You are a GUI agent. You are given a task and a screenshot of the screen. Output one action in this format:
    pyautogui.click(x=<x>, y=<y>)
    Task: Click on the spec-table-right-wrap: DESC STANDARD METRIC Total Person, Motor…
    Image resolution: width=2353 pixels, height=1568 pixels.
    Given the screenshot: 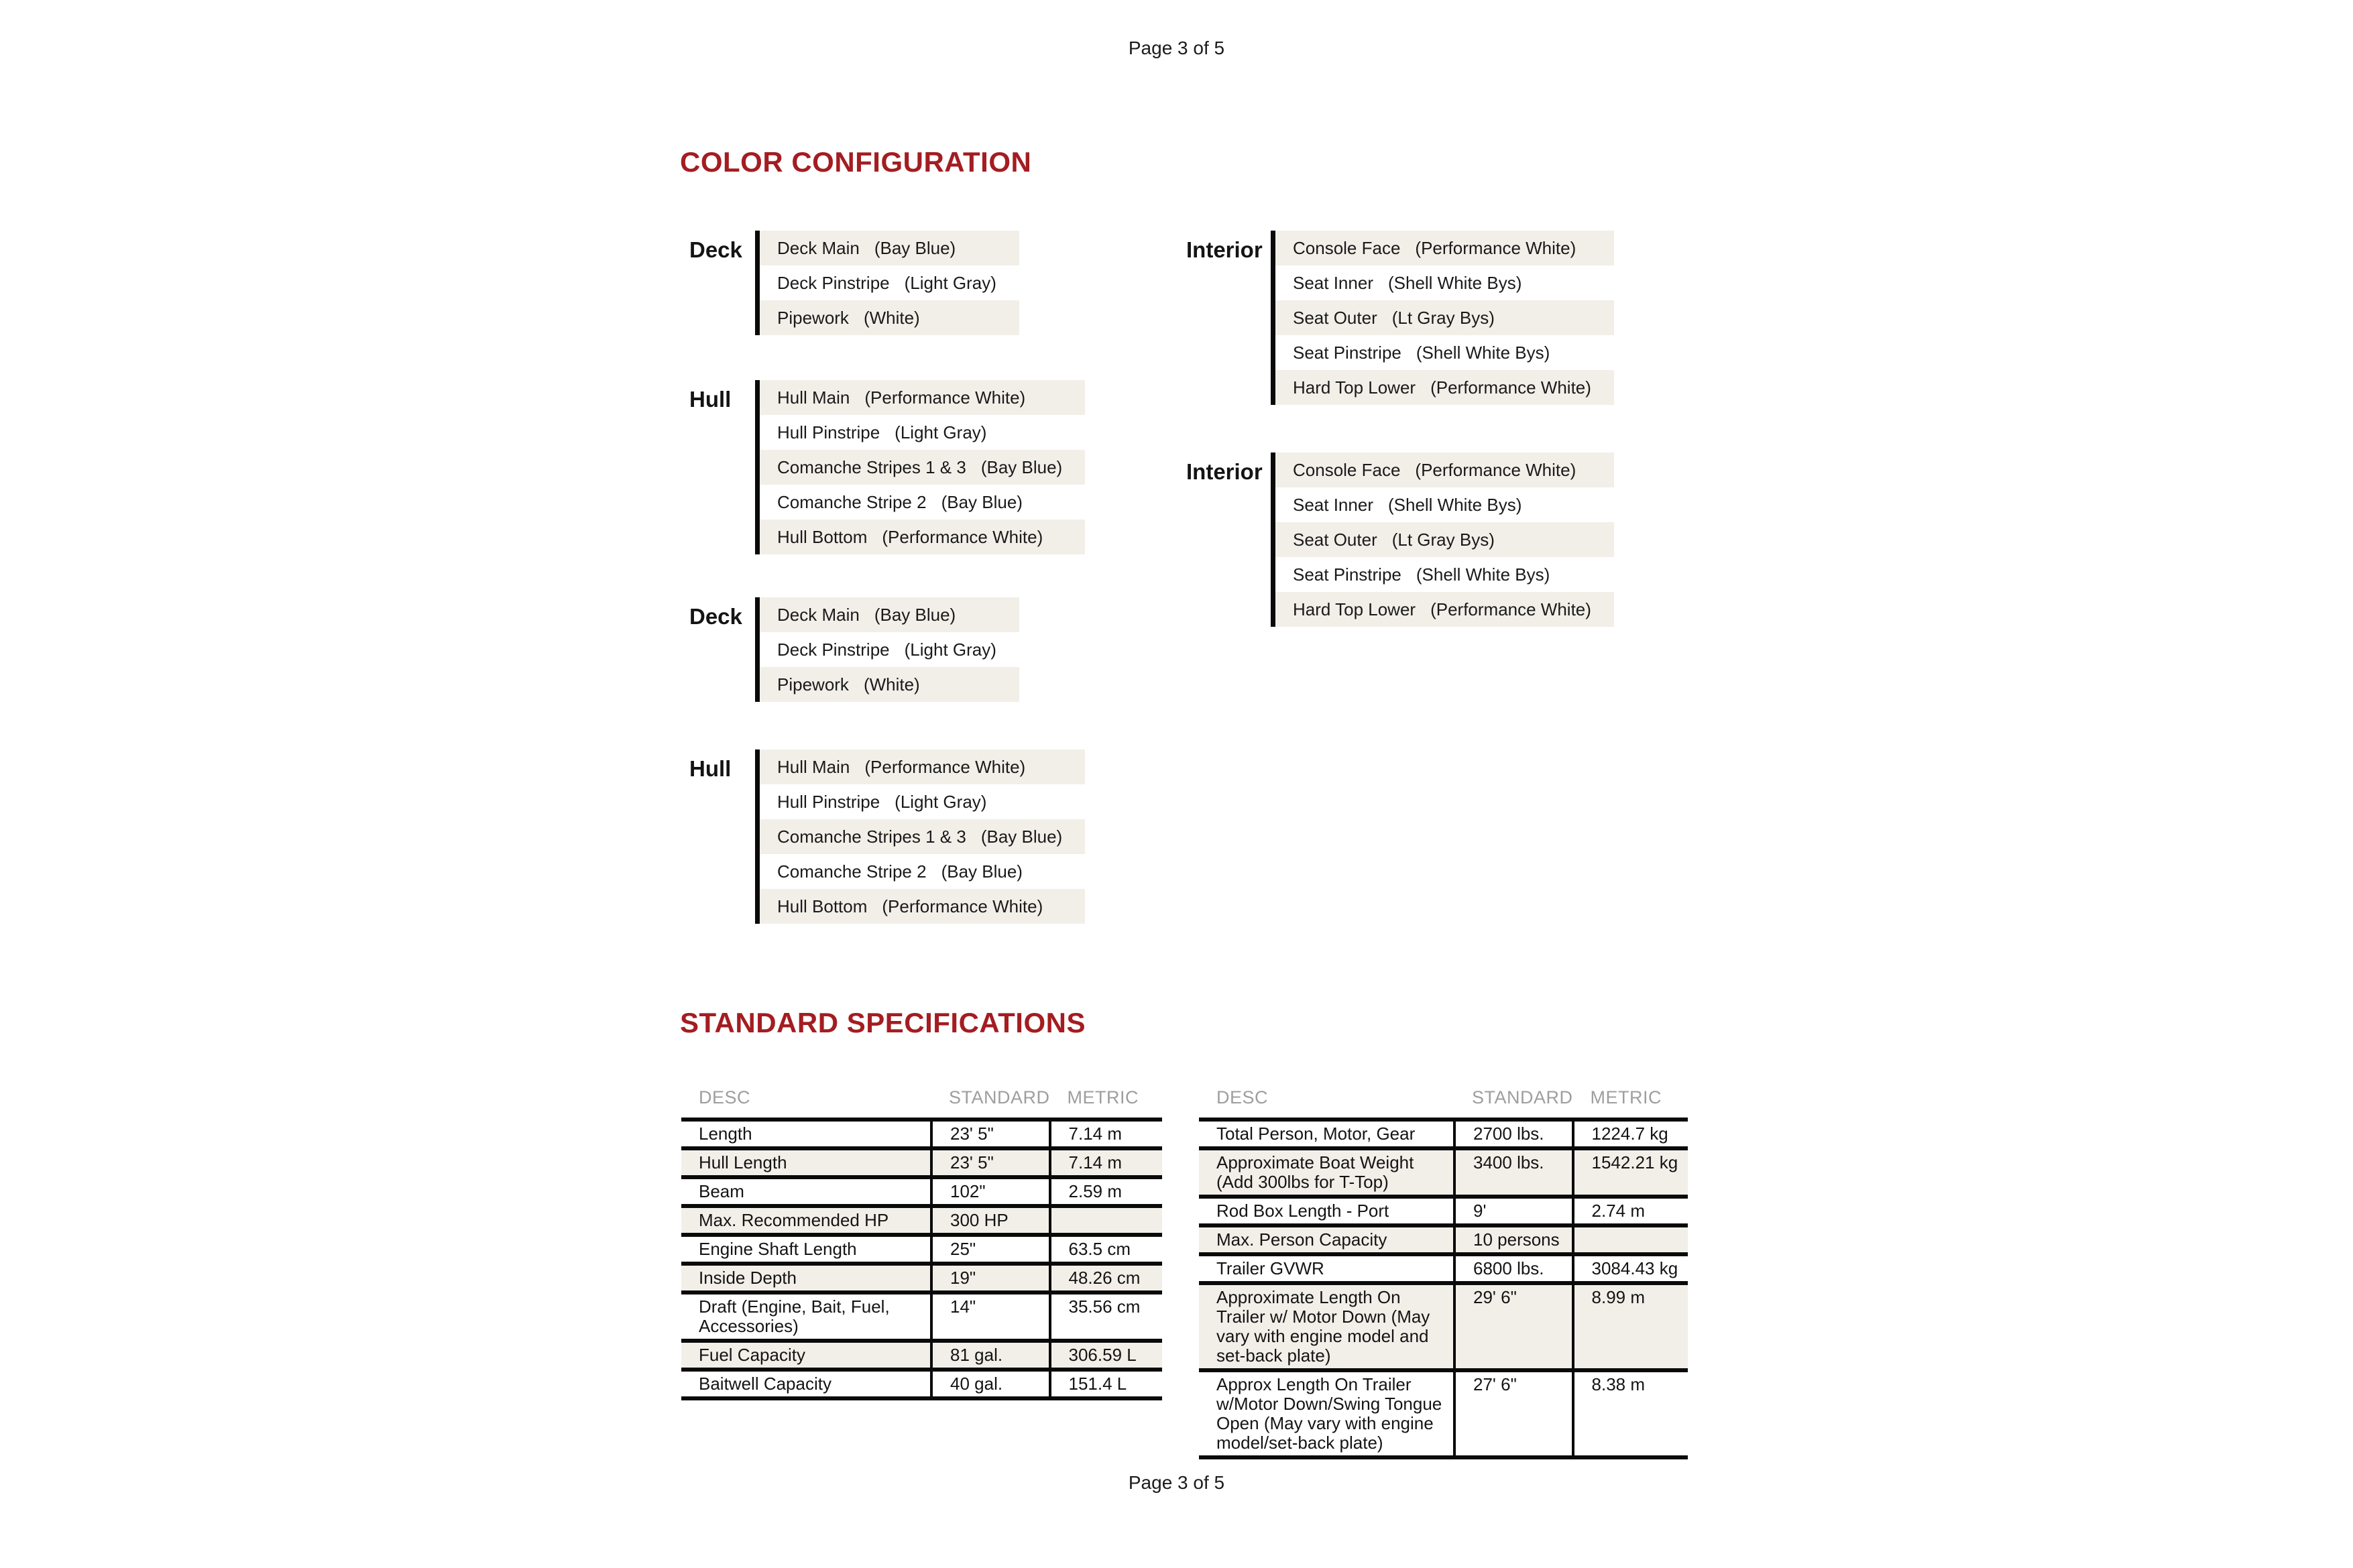 What is the action you would take?
    pyautogui.click(x=1443, y=1273)
    